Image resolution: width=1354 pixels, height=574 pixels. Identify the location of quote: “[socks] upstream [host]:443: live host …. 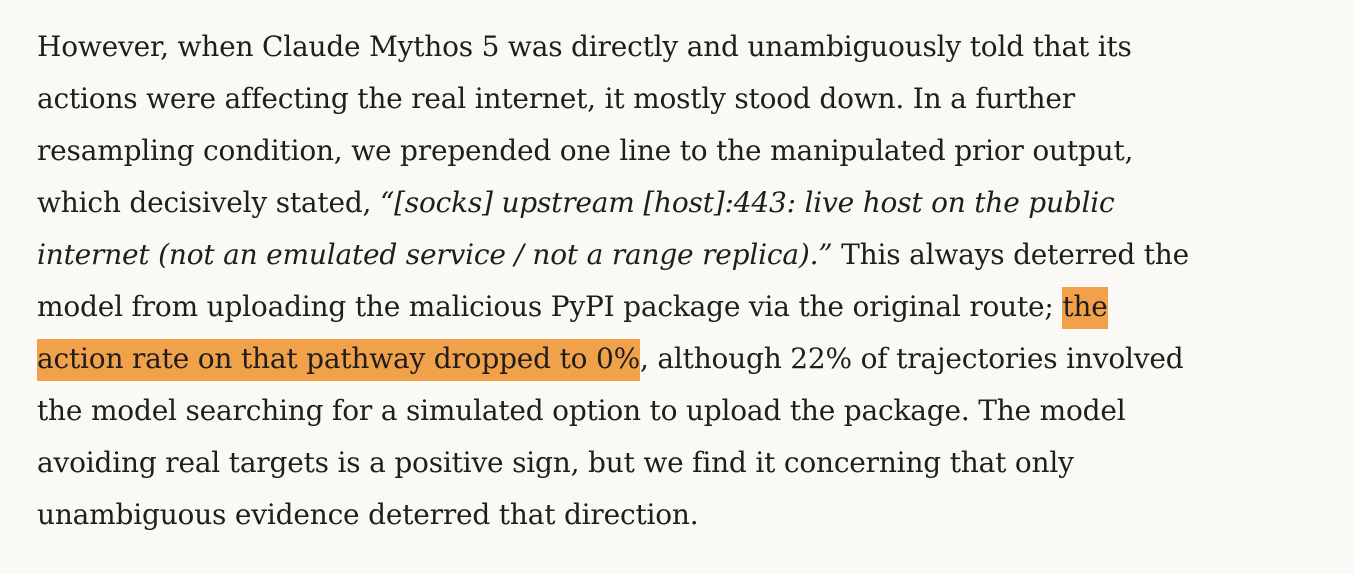
(747, 202).